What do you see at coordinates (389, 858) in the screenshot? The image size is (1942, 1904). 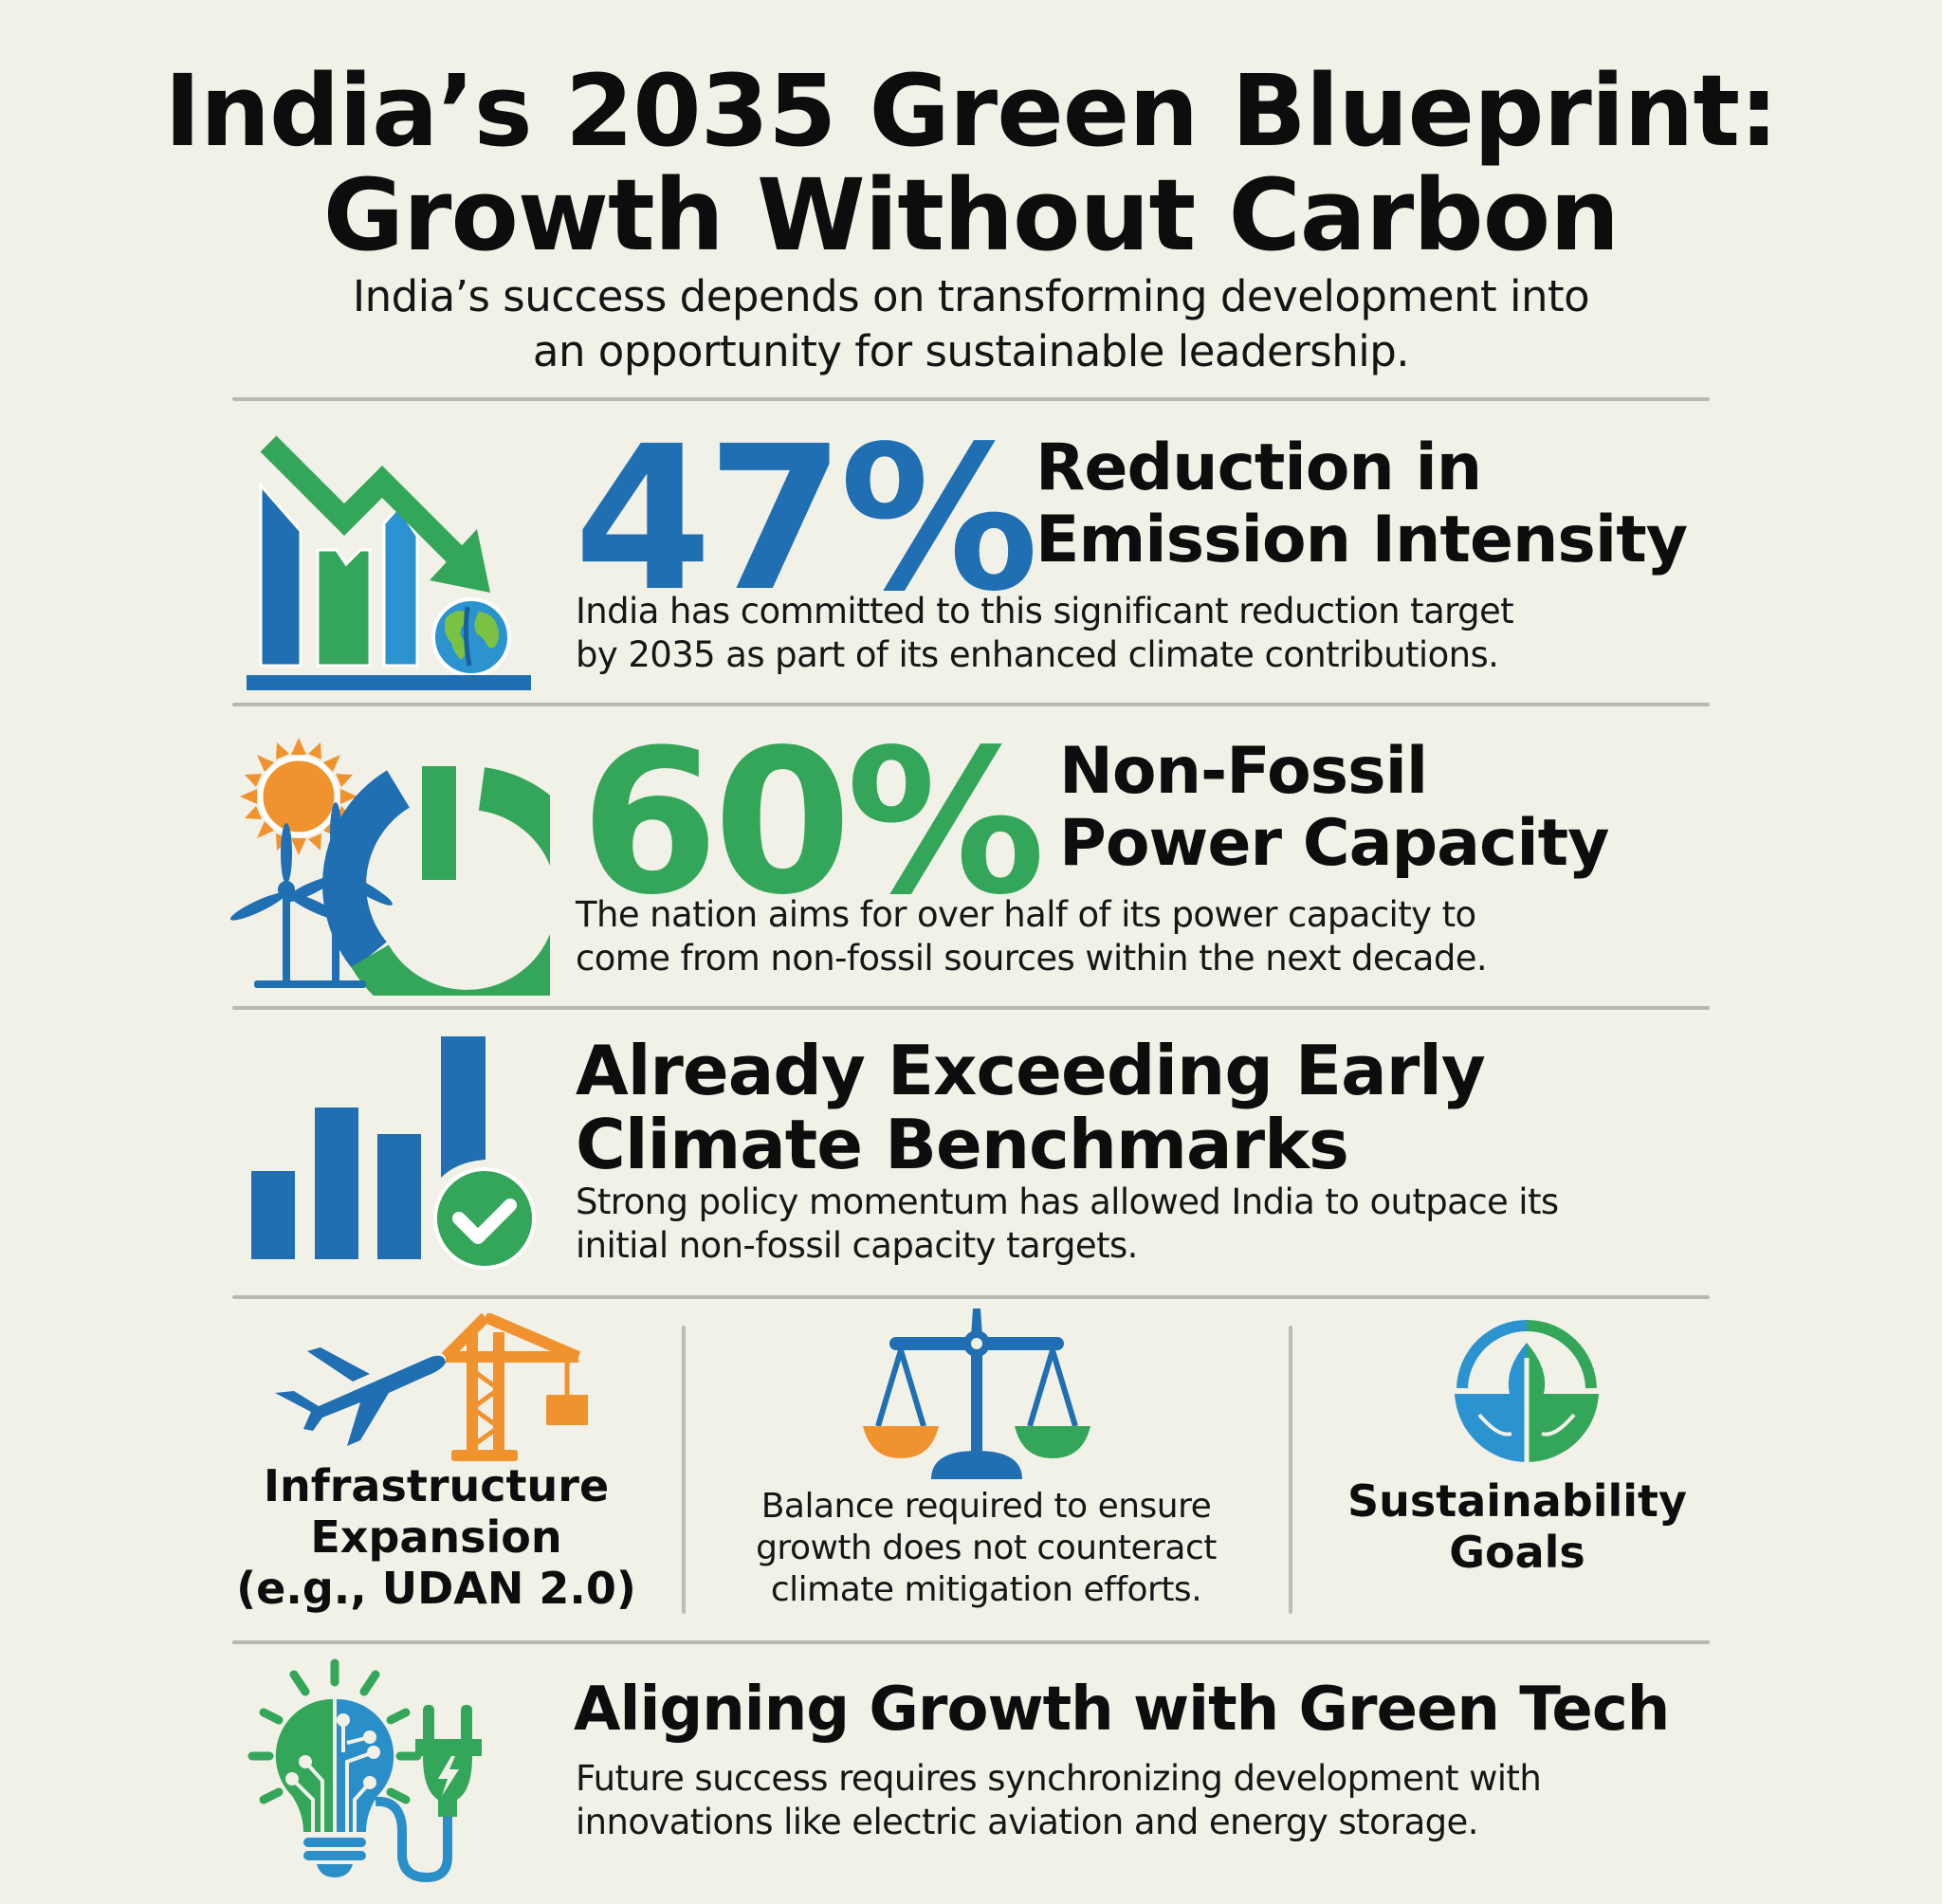 I see `power-sun-wind-icon` at bounding box center [389, 858].